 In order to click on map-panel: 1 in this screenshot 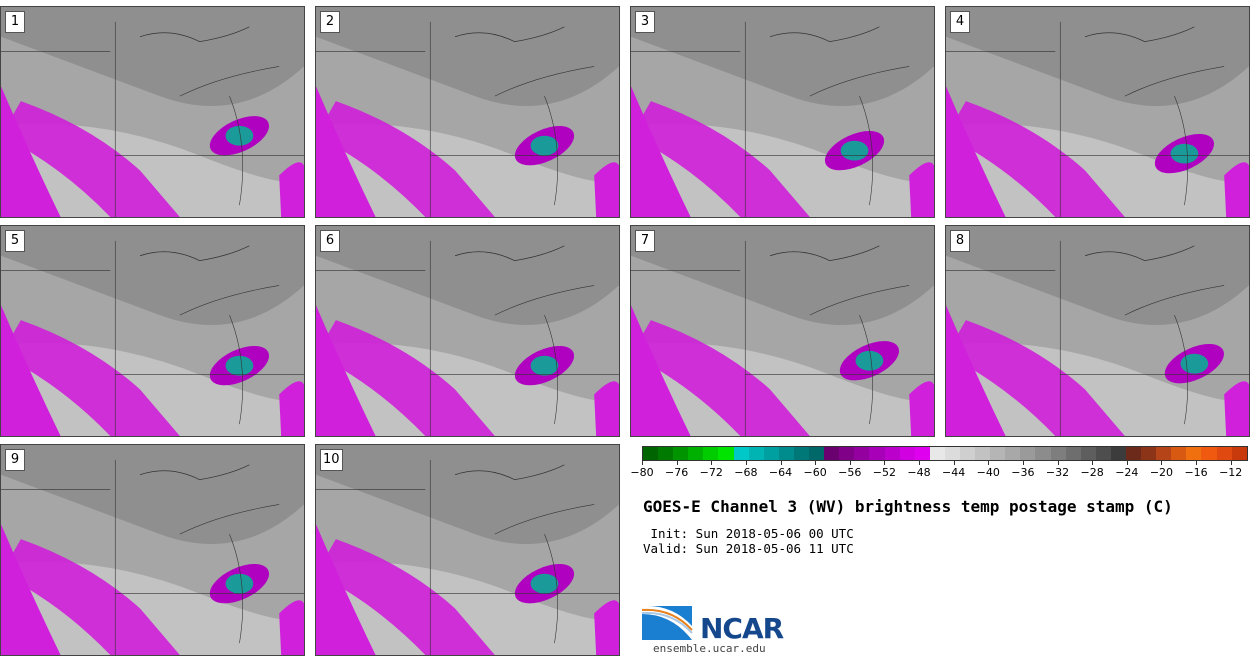, I will do `click(152, 112)`.